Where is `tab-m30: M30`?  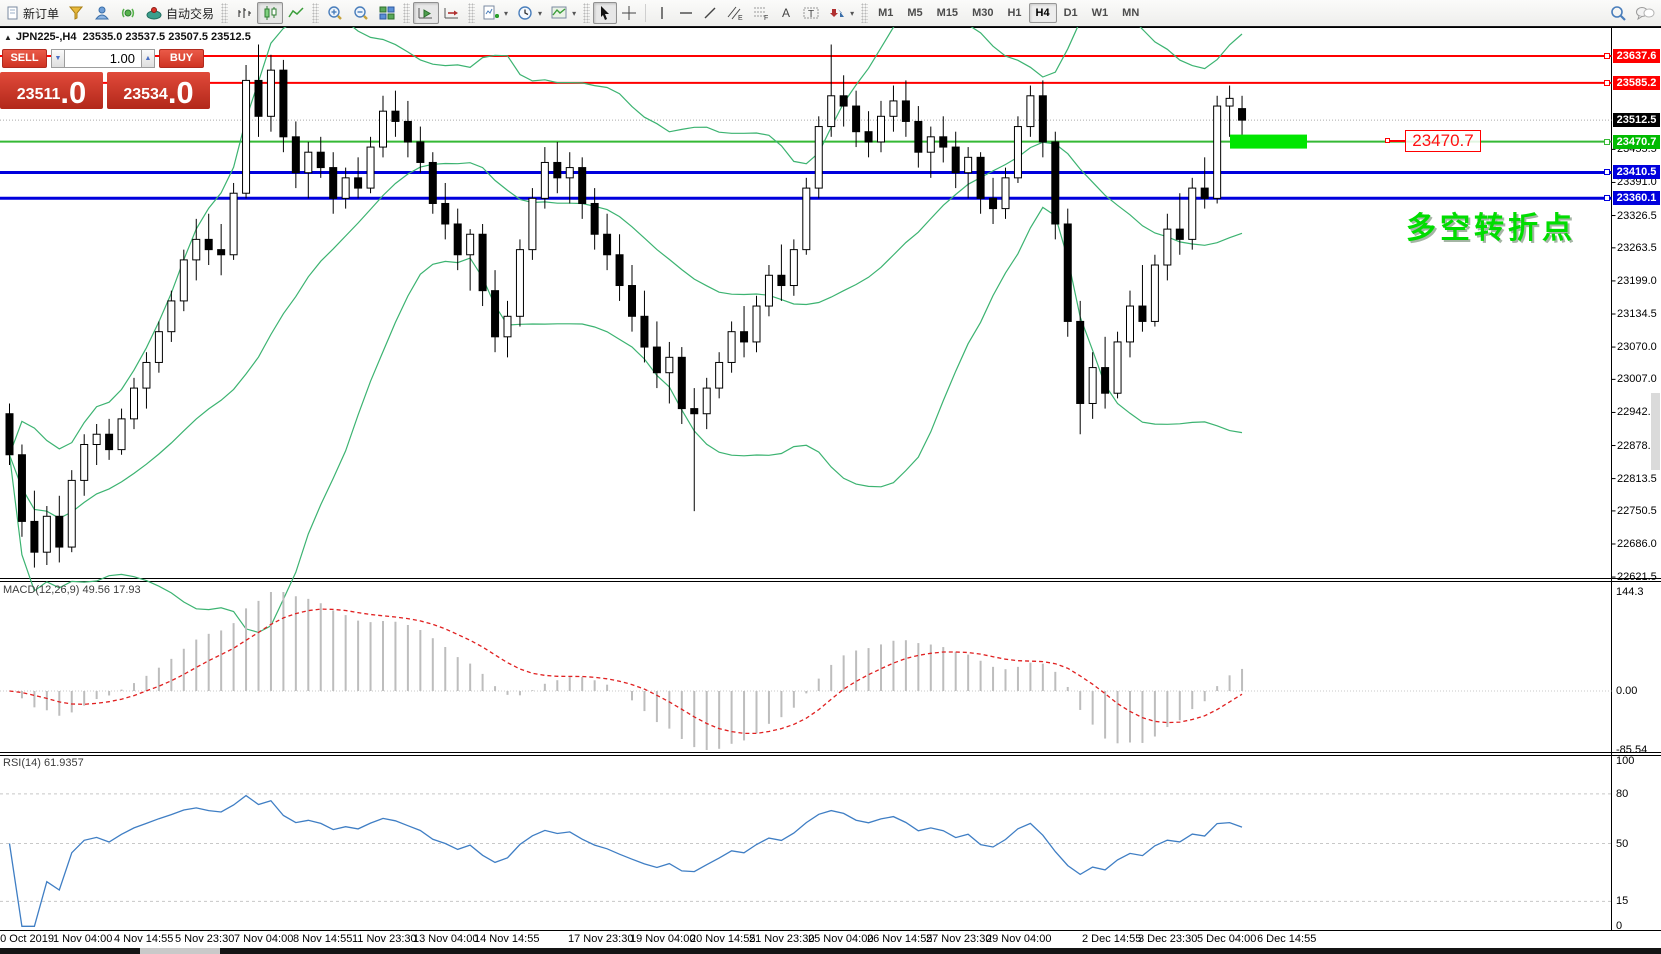
tab-m30: M30 is located at coordinates (983, 13).